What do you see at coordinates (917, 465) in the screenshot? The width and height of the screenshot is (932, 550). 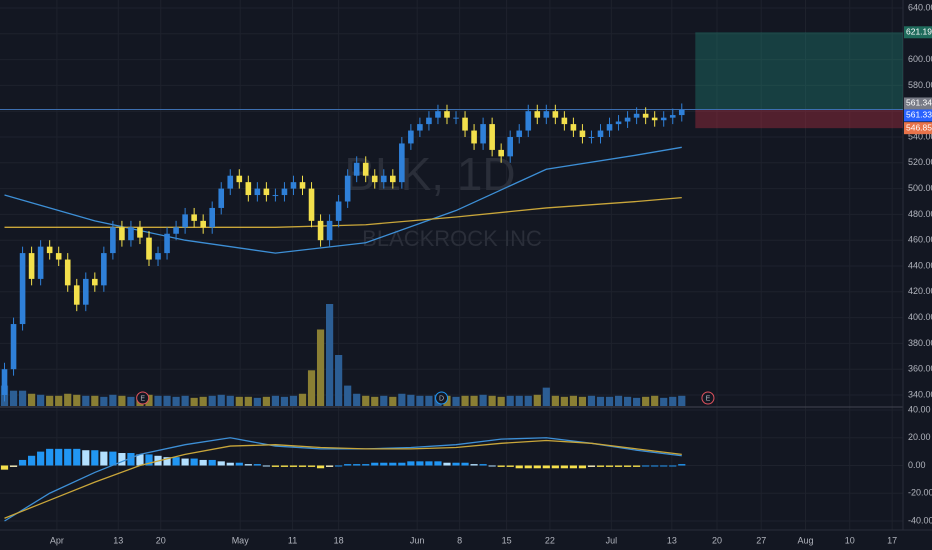 I see `y2-tick-label: 0.00` at bounding box center [917, 465].